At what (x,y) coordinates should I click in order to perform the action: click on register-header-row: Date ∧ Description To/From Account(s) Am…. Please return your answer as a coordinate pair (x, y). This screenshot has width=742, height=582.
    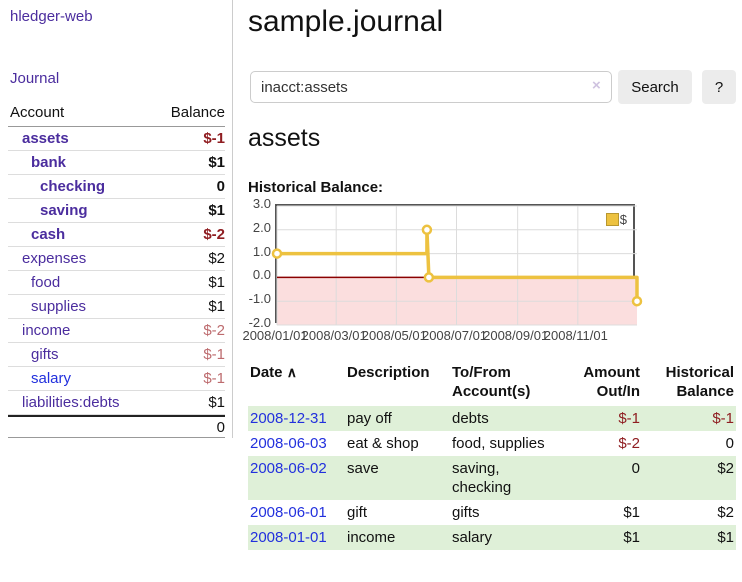
    Looking at the image, I should click on (492, 383).